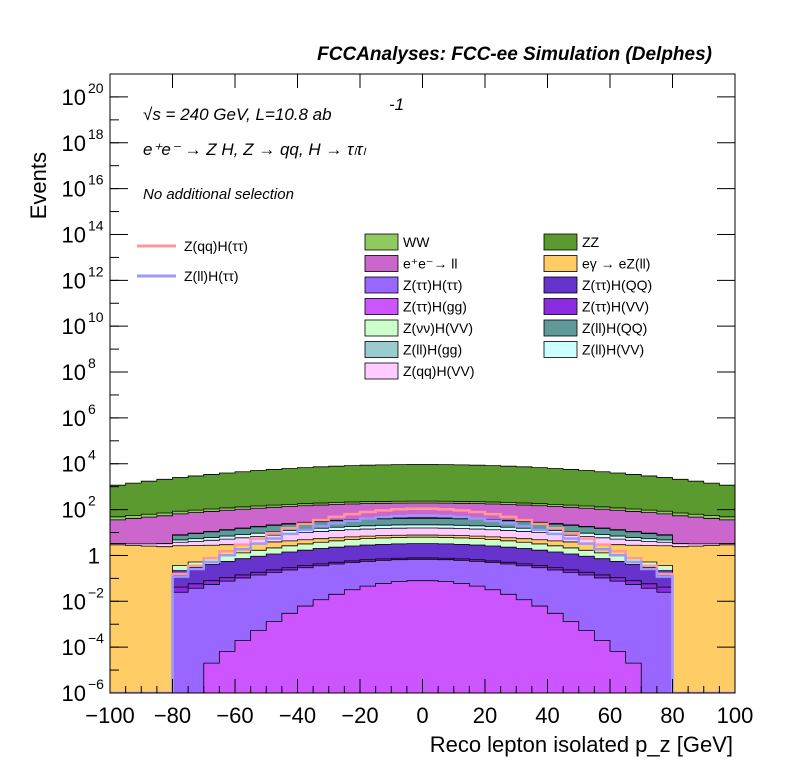 This screenshot has height=772, width=796. I want to click on y-tick-exponent: −6, so click(96, 684).